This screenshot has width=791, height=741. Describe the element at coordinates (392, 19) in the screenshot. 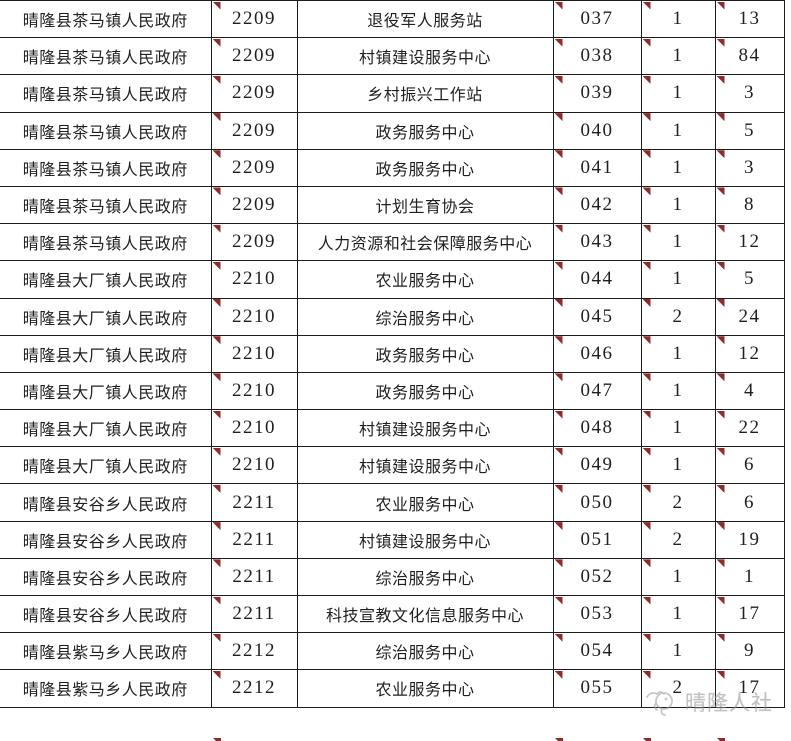

I see `table-row: 晴隆县茶马镇人民政府 2209 退役军人服务站 037 1 13` at that location.